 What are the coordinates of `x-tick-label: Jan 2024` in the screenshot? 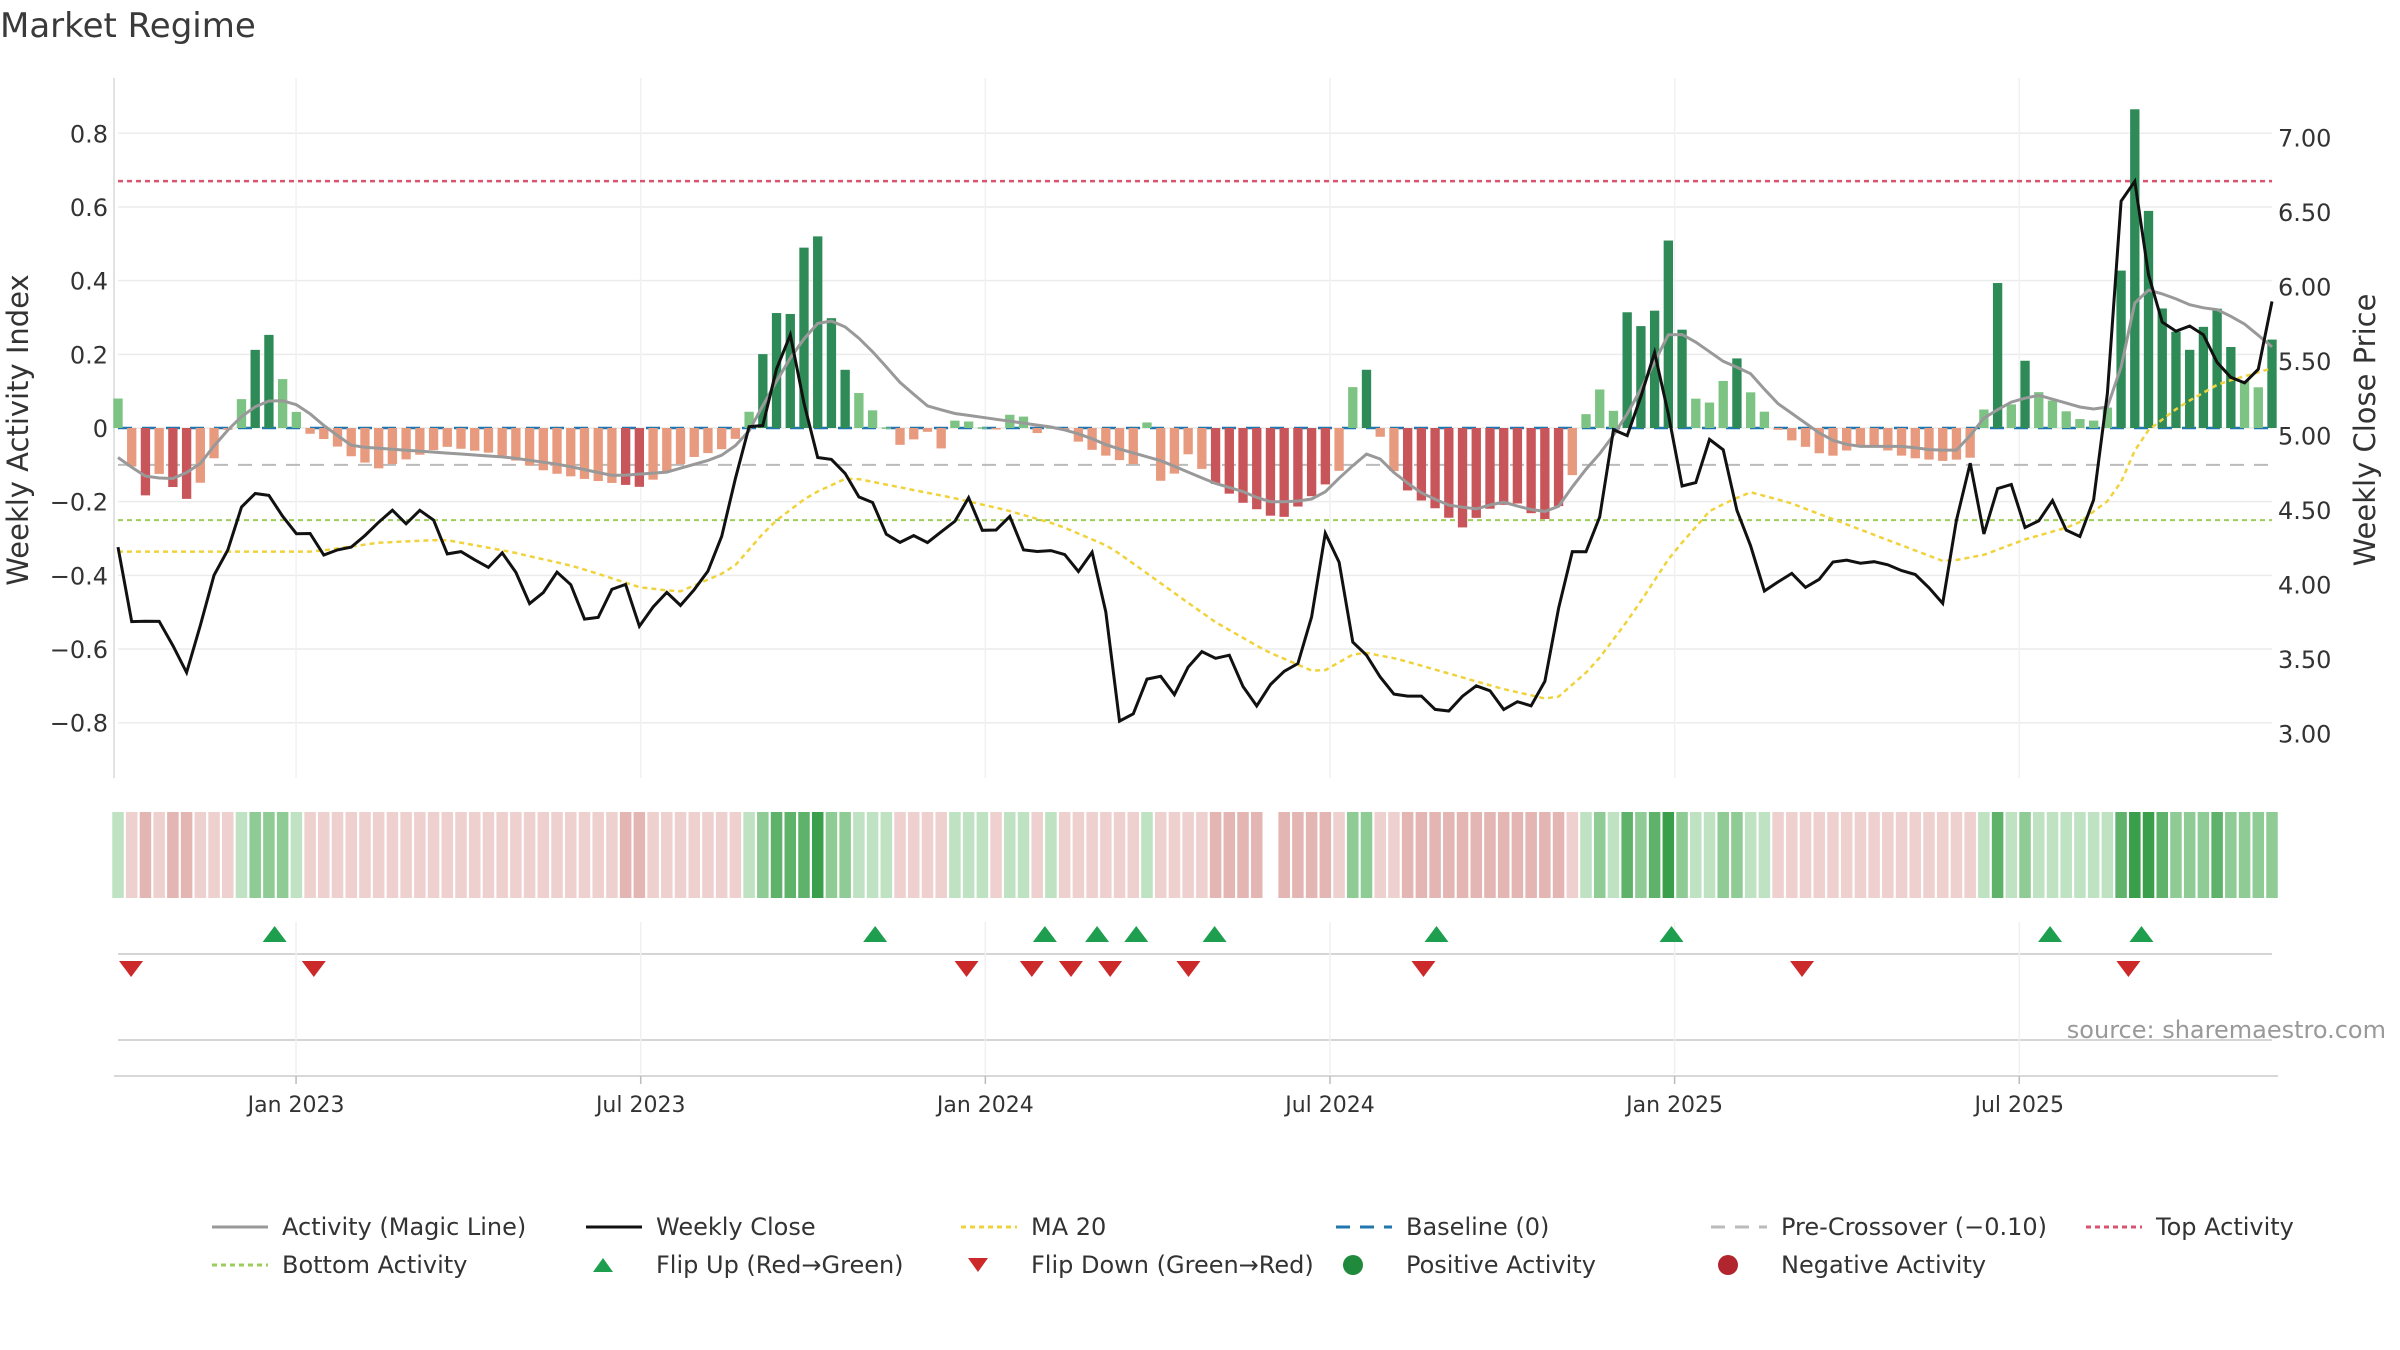 It's located at (984, 1105).